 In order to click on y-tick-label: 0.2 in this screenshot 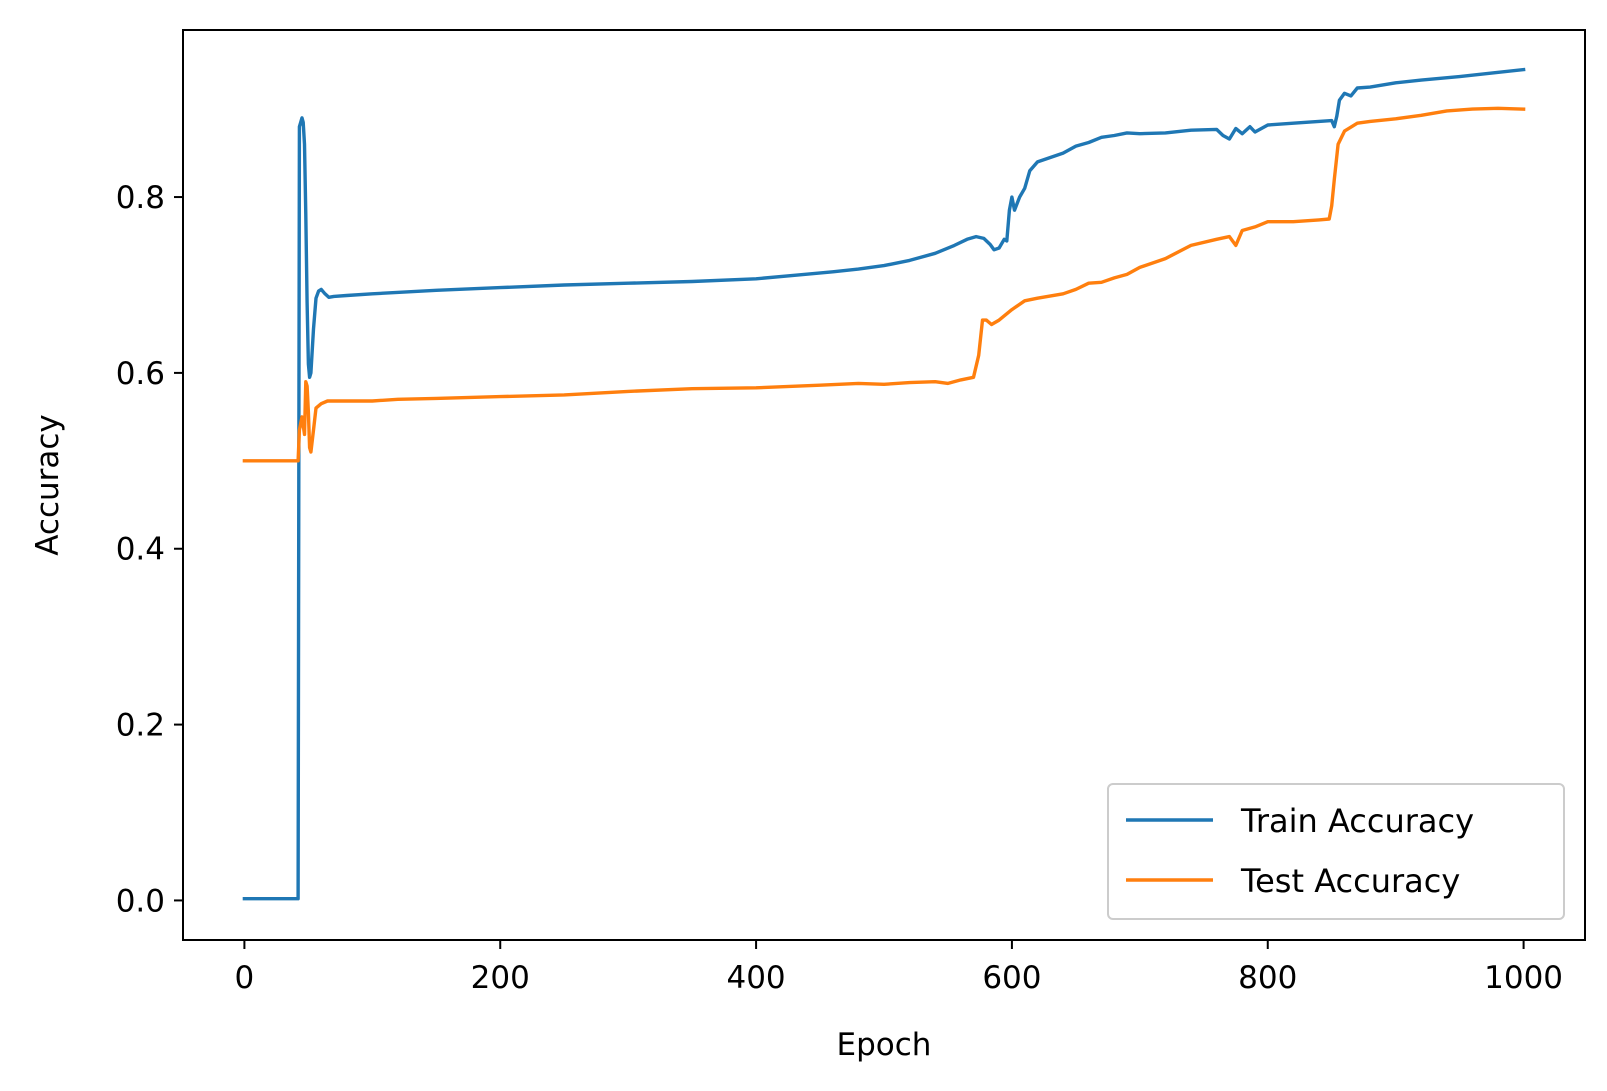, I will do `click(140, 726)`.